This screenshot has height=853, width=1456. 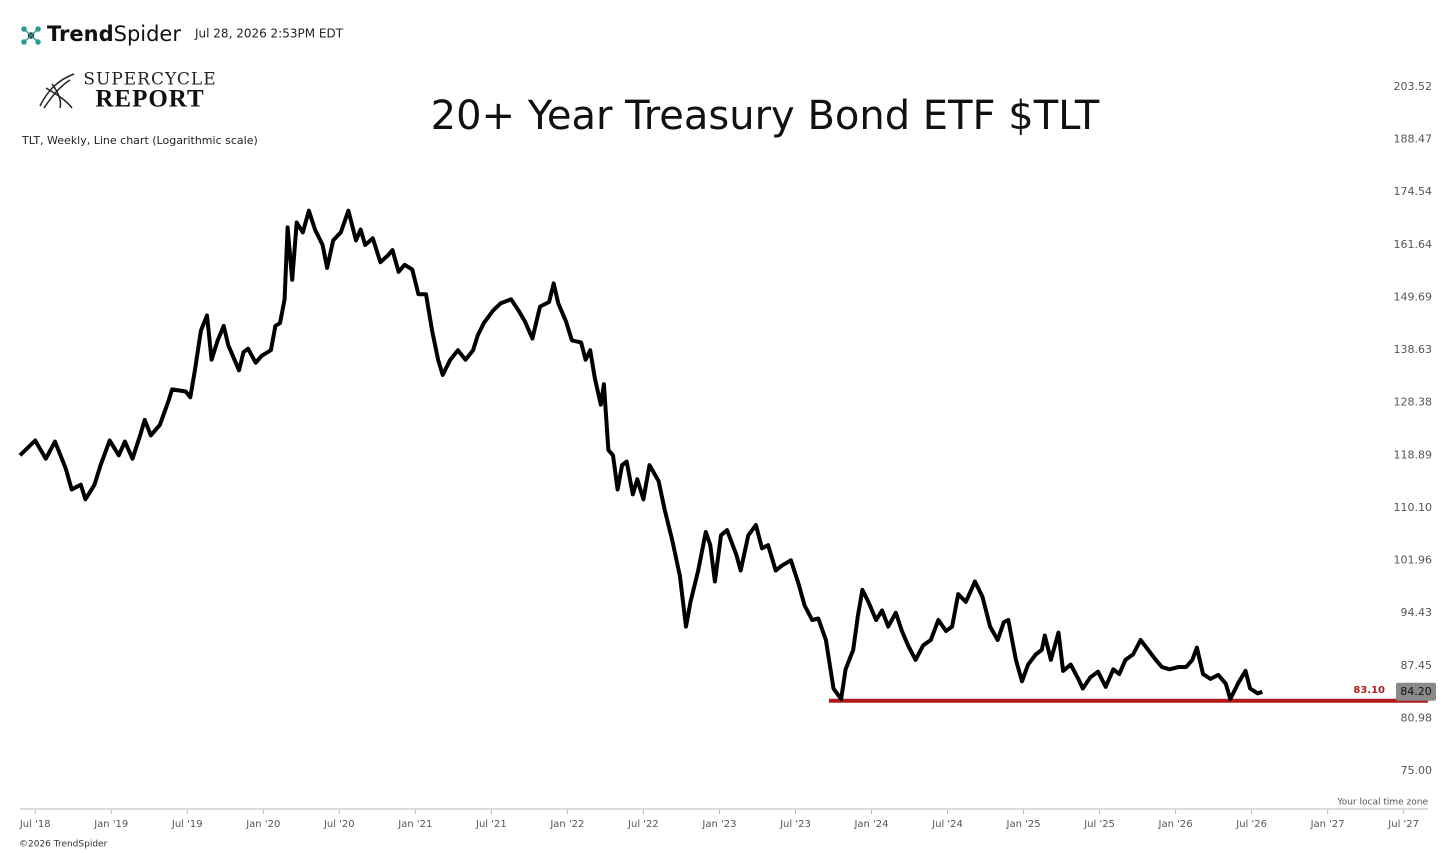 I want to click on x-tick-label: Jan '27, so click(x=1327, y=824).